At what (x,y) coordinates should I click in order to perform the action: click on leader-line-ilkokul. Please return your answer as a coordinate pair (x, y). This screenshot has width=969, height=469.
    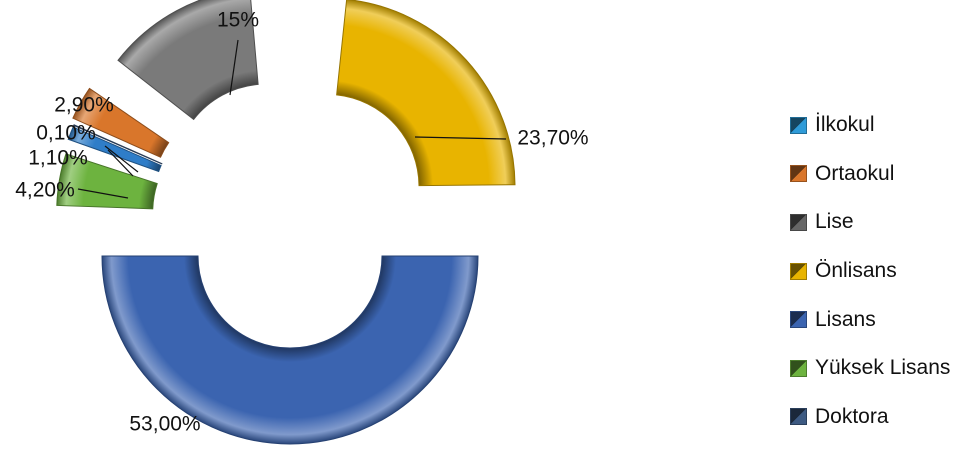
    Looking at the image, I should click on (120, 163).